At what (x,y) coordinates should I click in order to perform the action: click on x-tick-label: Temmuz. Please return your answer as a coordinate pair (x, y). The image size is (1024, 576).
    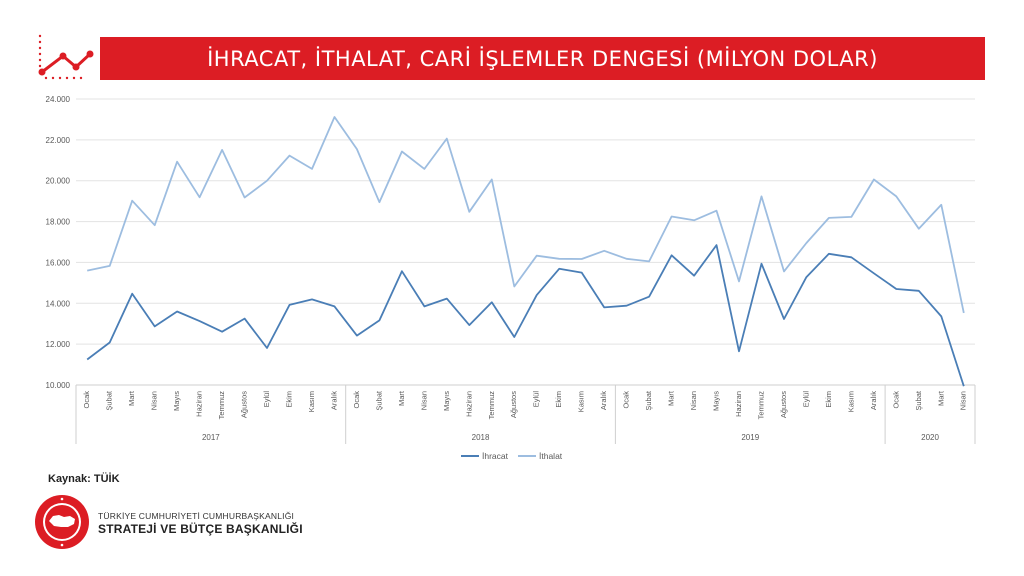
    Looking at the image, I should click on (491, 405).